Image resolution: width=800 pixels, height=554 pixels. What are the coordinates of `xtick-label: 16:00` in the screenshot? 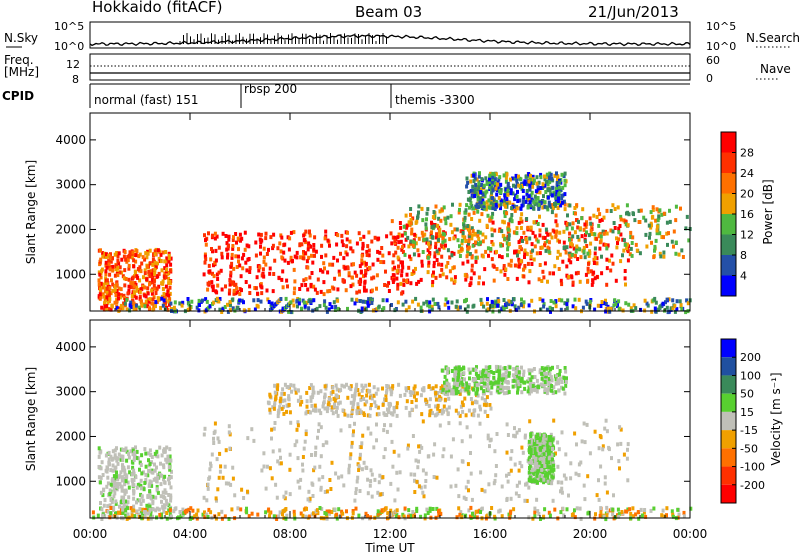 It's located at (490, 534).